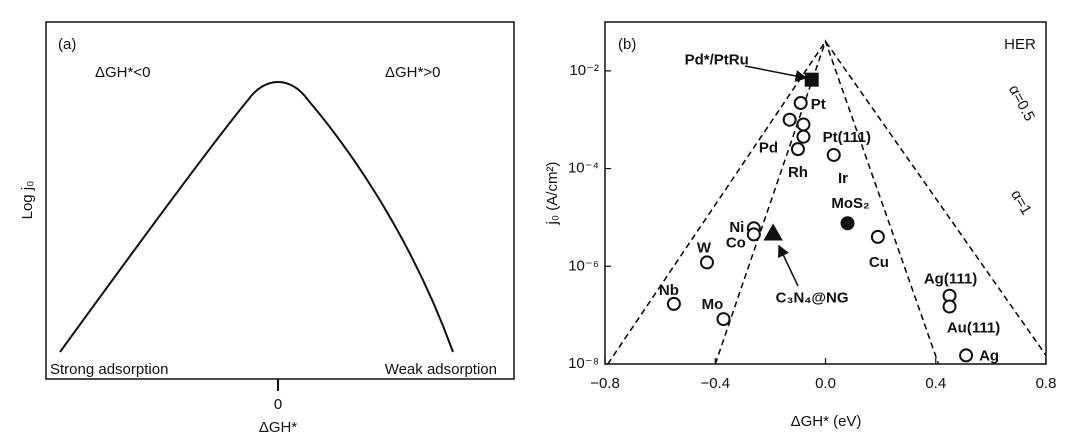 Image resolution: width=1080 pixels, height=439 pixels. I want to click on x-tick-label: −0.8, so click(605, 383).